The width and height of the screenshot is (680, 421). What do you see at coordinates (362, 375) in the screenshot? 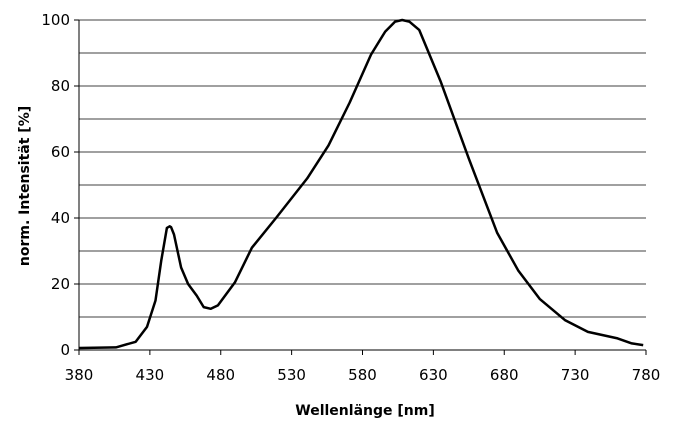
I see `x-tick-label-580: 580` at bounding box center [362, 375].